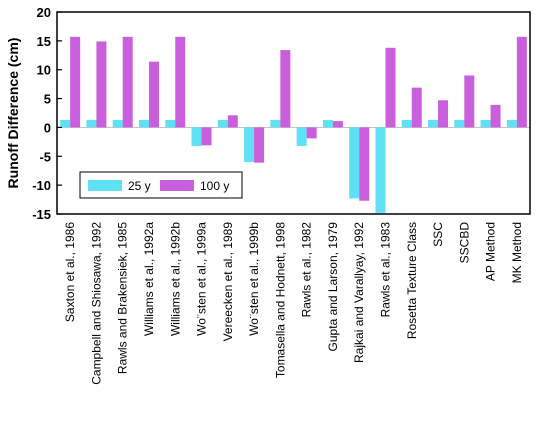 The image size is (550, 442). Describe the element at coordinates (491, 251) in the screenshot. I see `x-category-label: AP Method` at that location.